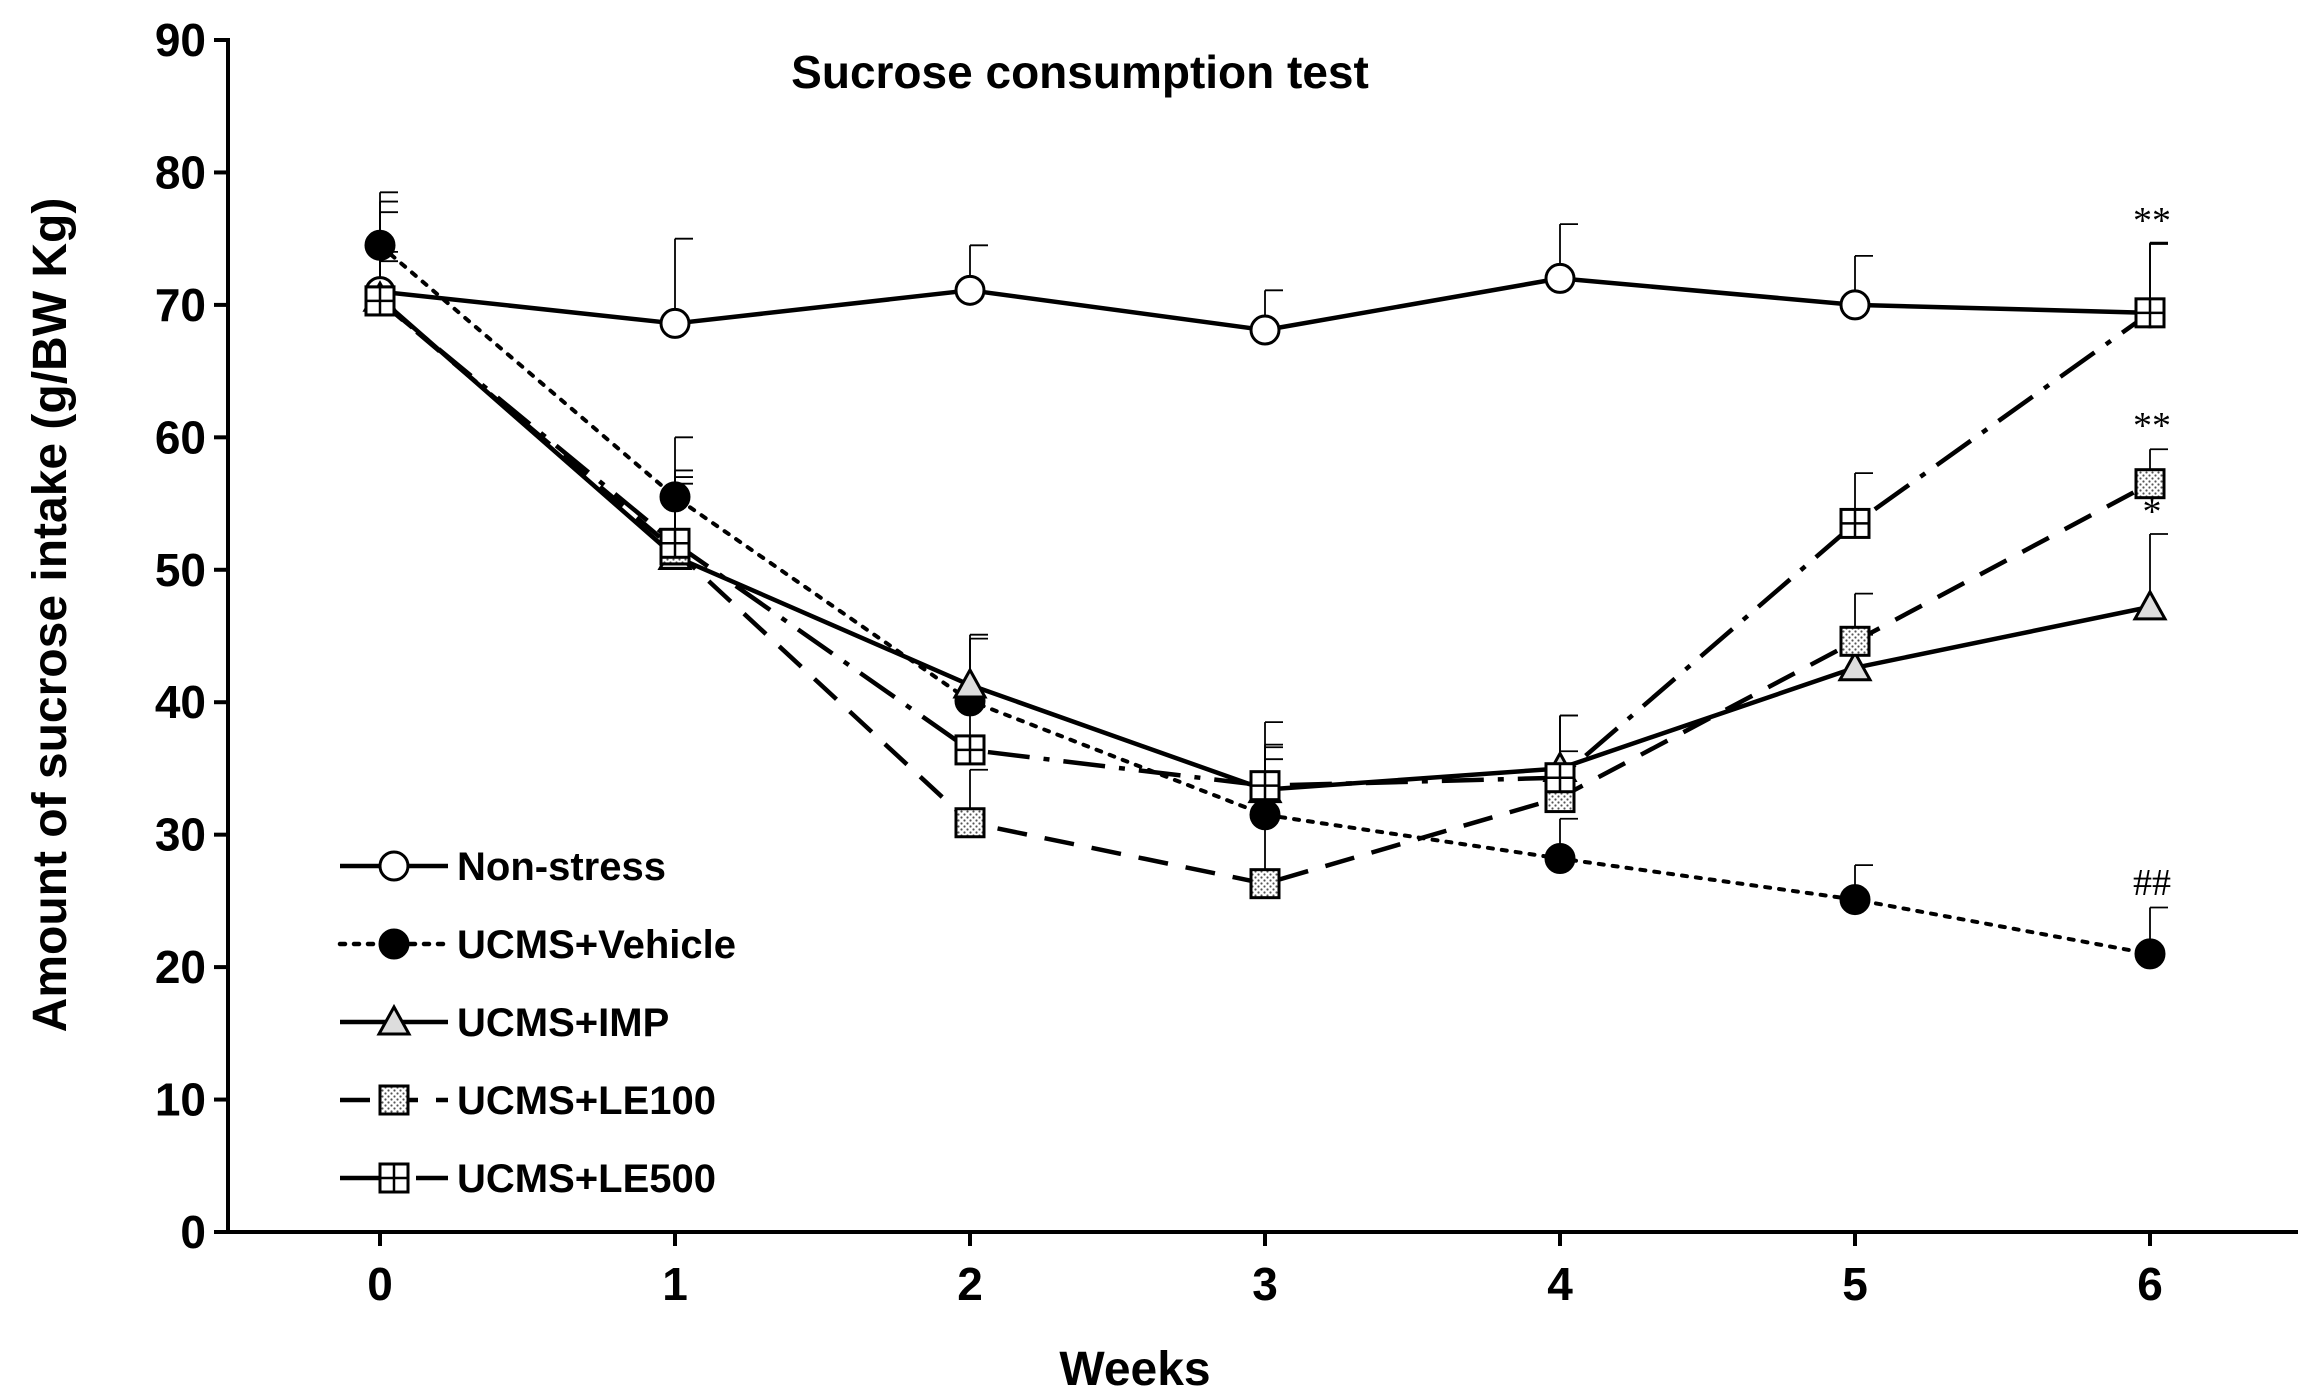 Image resolution: width=2309 pixels, height=1399 pixels. I want to click on legend-label-ucms-vehicle: UCMS+Vehicle, so click(596, 945).